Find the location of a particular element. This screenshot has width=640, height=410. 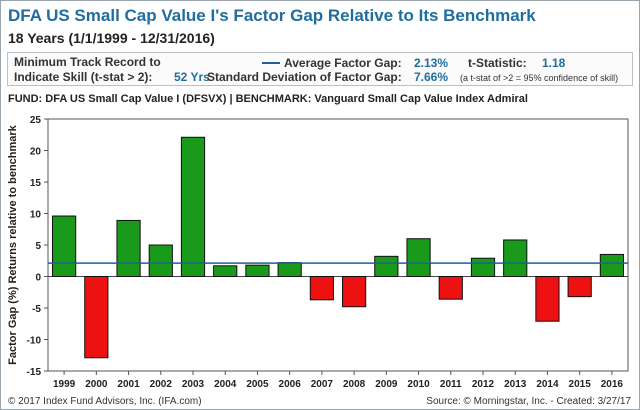

y-tick-label: 0 is located at coordinates (38, 278).